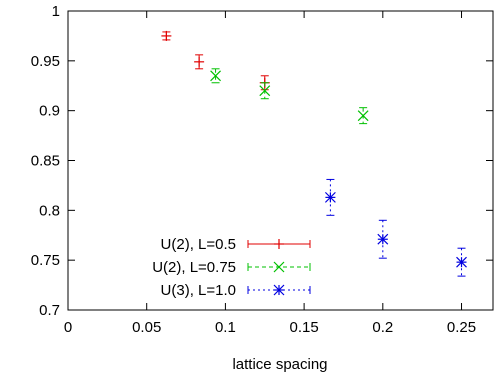  I want to click on y-tick-label: 0.85, so click(45, 161).